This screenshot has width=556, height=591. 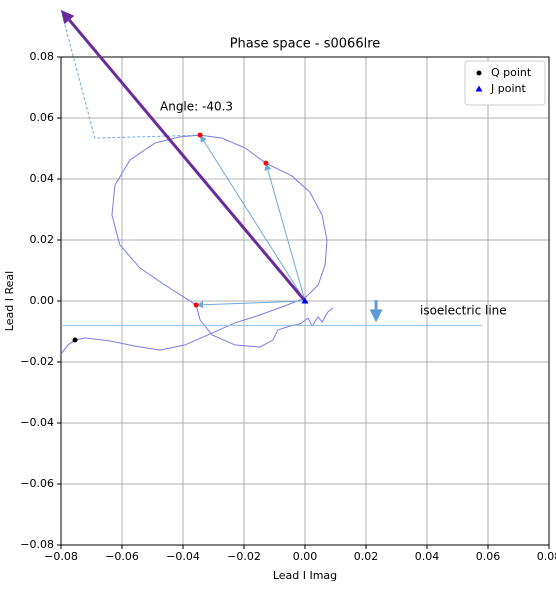 I want to click on legend-box, so click(x=505, y=83).